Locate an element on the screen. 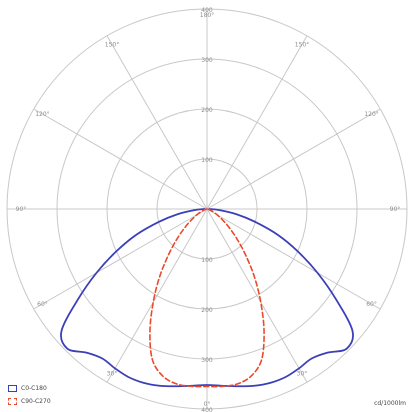 This screenshot has width=414, height=412. angle-label-9: 90° is located at coordinates (21, 209).